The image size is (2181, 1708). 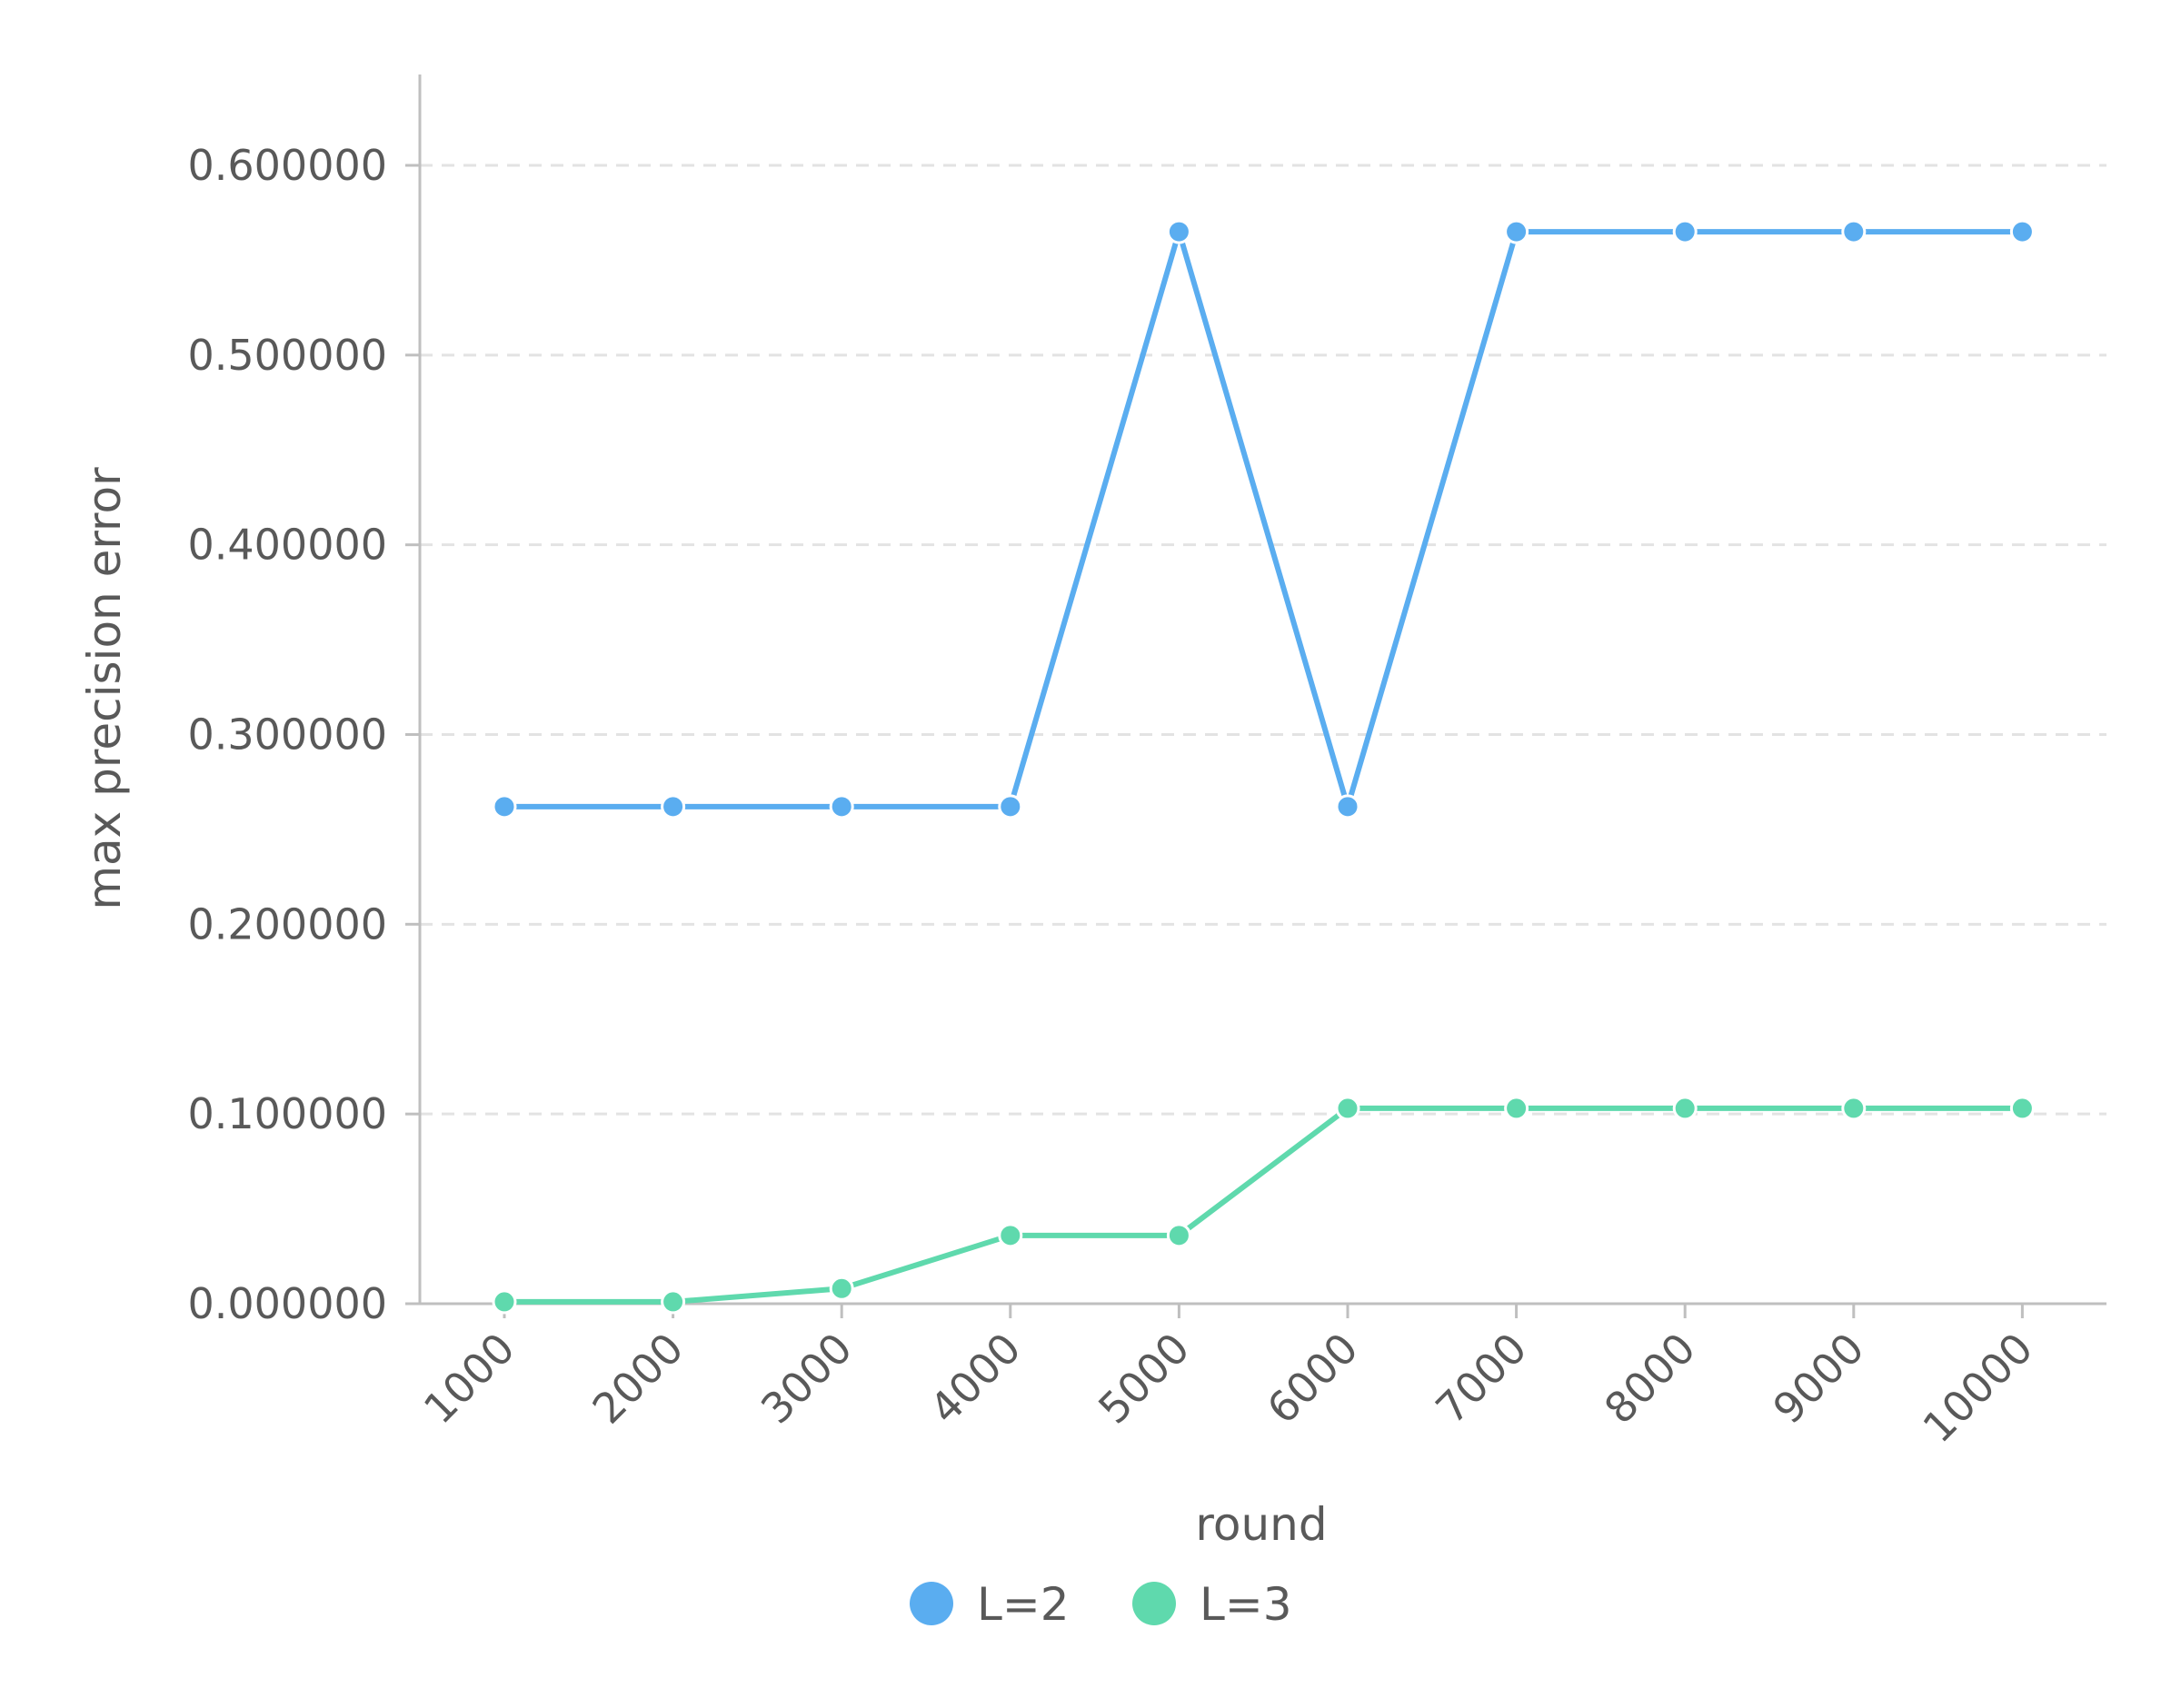 I want to click on x-tick-label: 1000, so click(x=469, y=1379).